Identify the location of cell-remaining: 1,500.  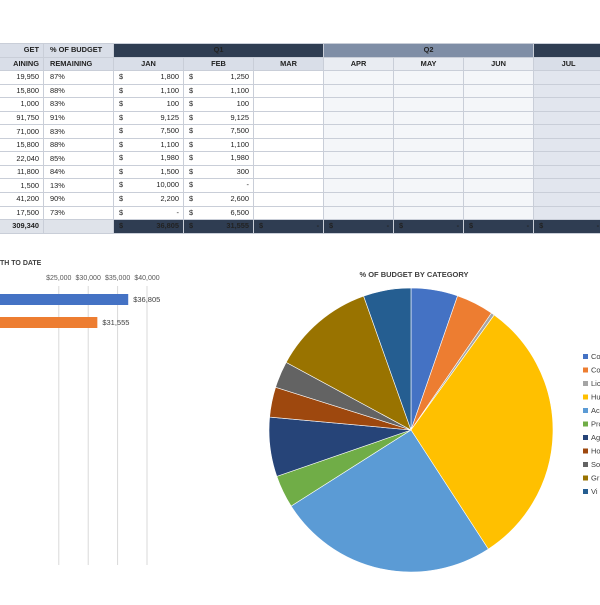
(22, 185).